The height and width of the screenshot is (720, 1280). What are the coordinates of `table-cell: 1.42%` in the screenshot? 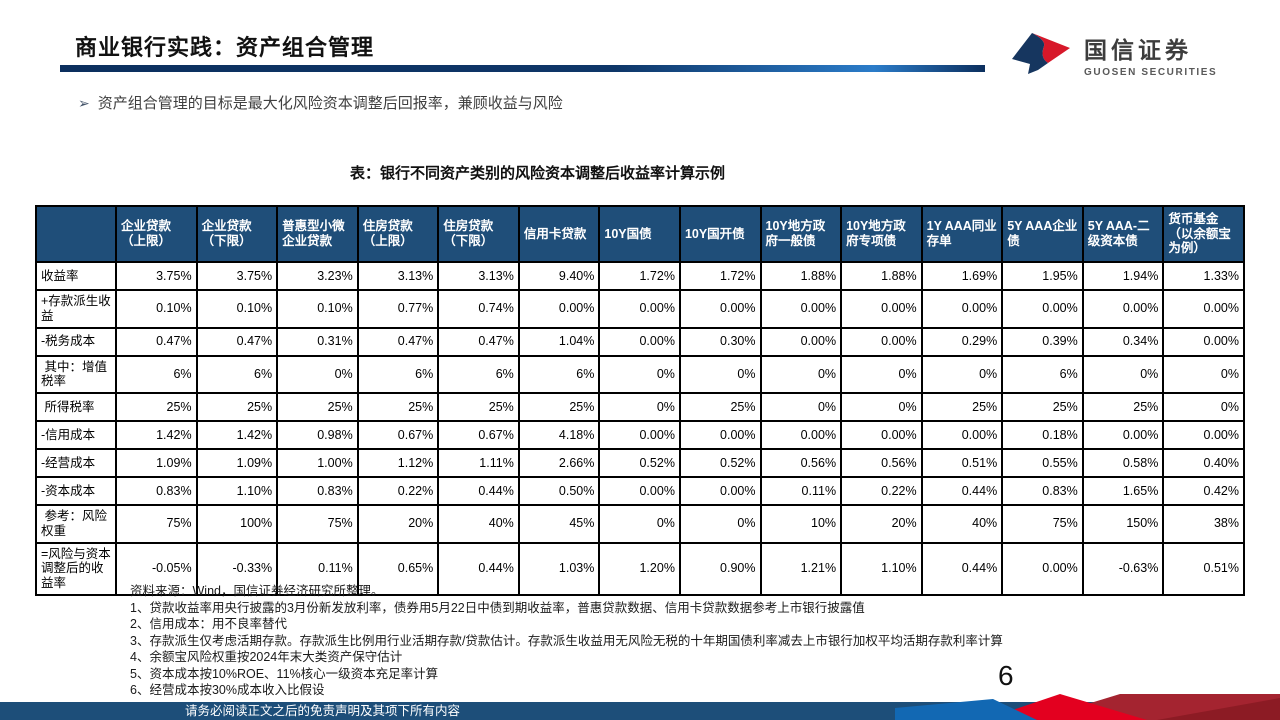 It's located at (156, 435).